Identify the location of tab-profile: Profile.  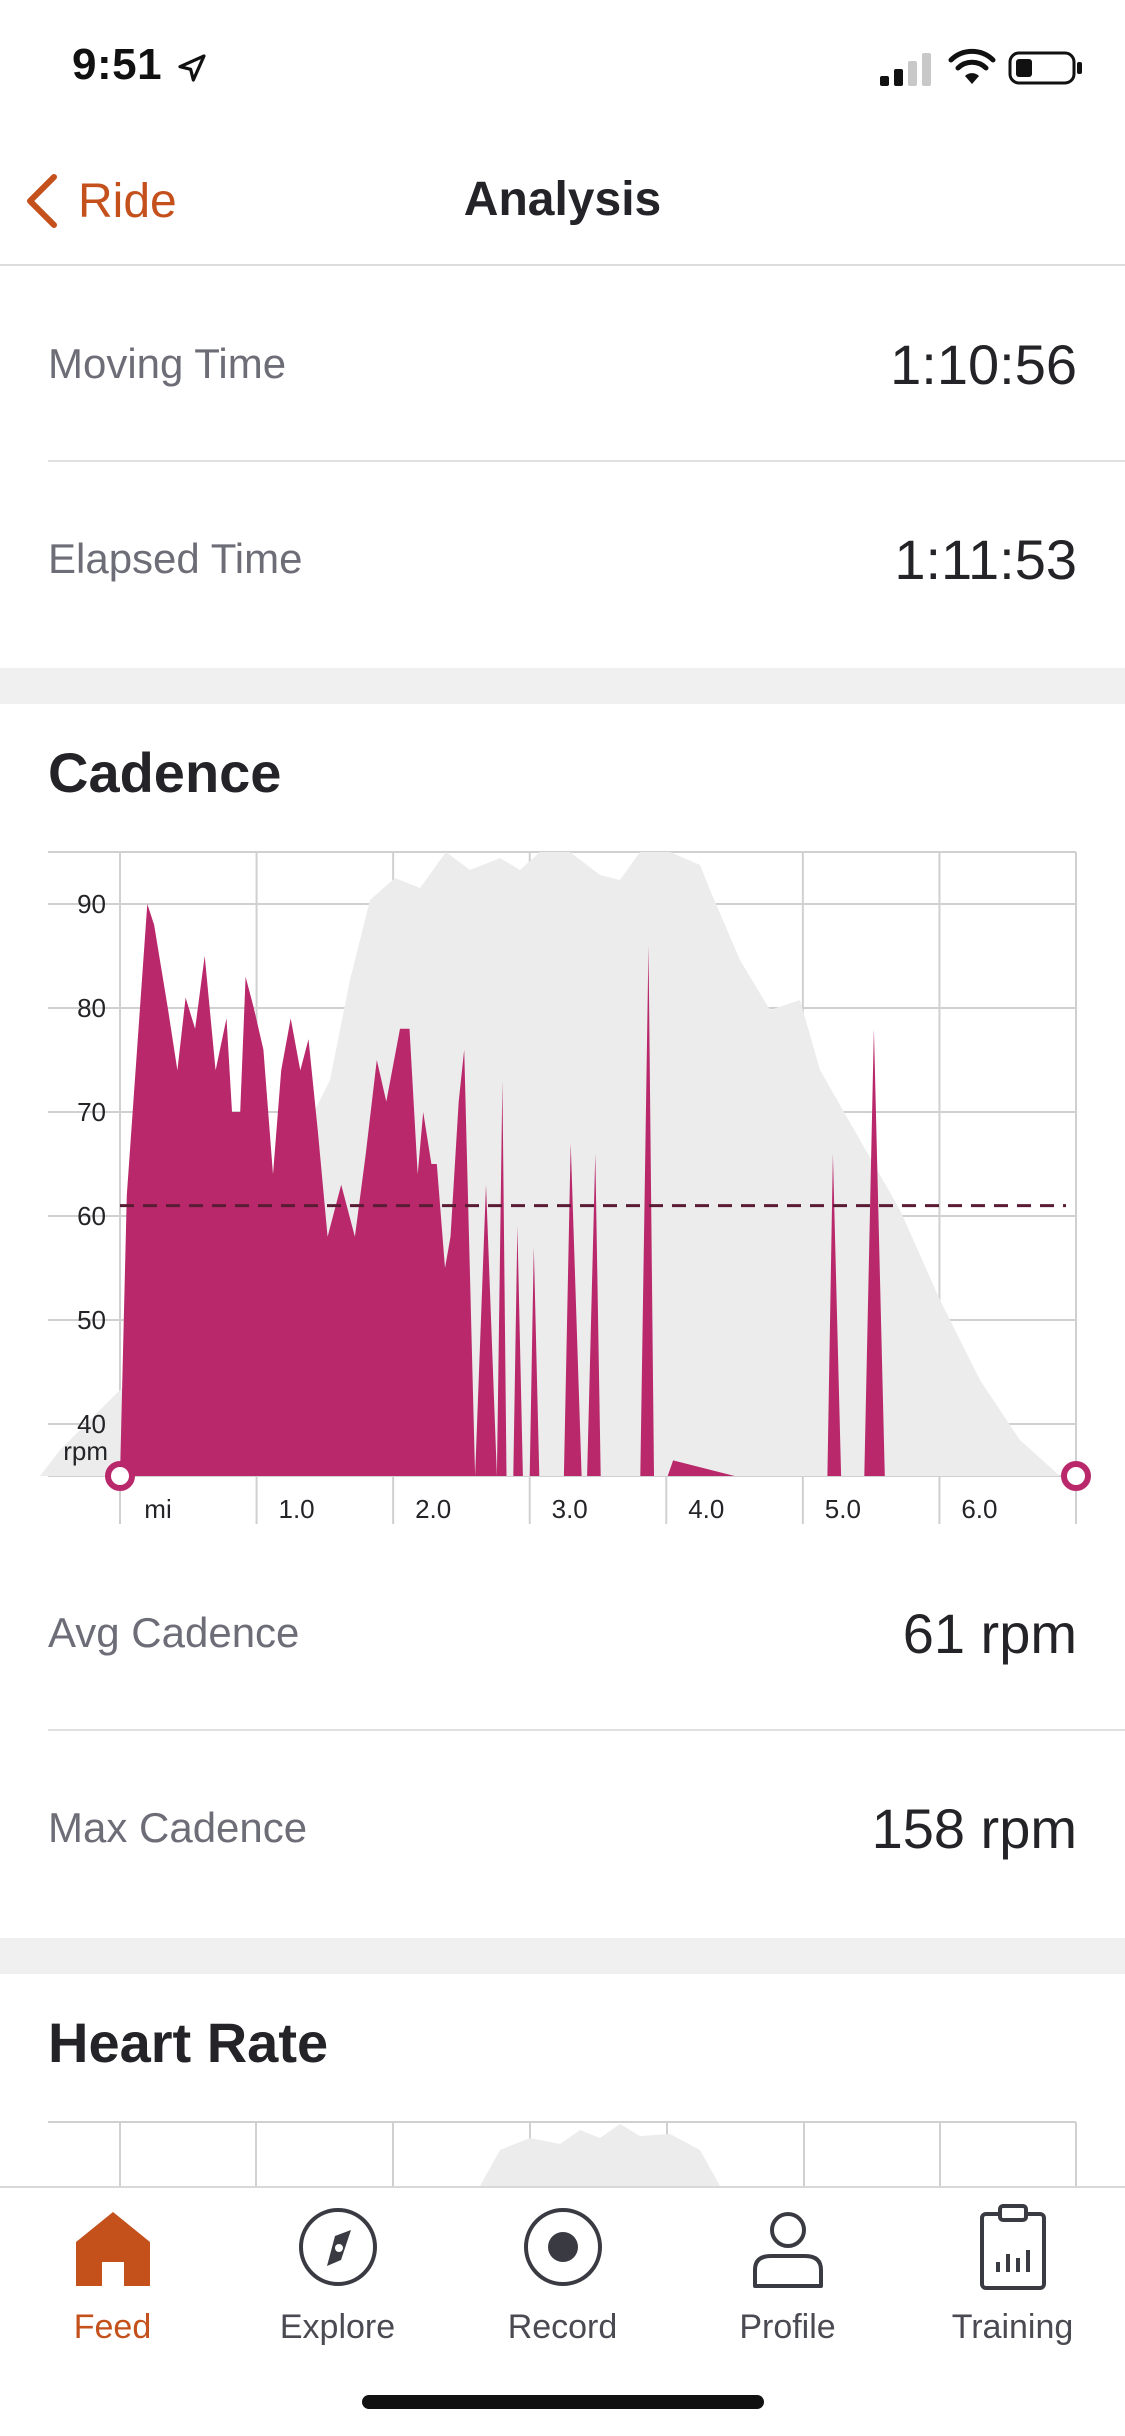
(787, 2287).